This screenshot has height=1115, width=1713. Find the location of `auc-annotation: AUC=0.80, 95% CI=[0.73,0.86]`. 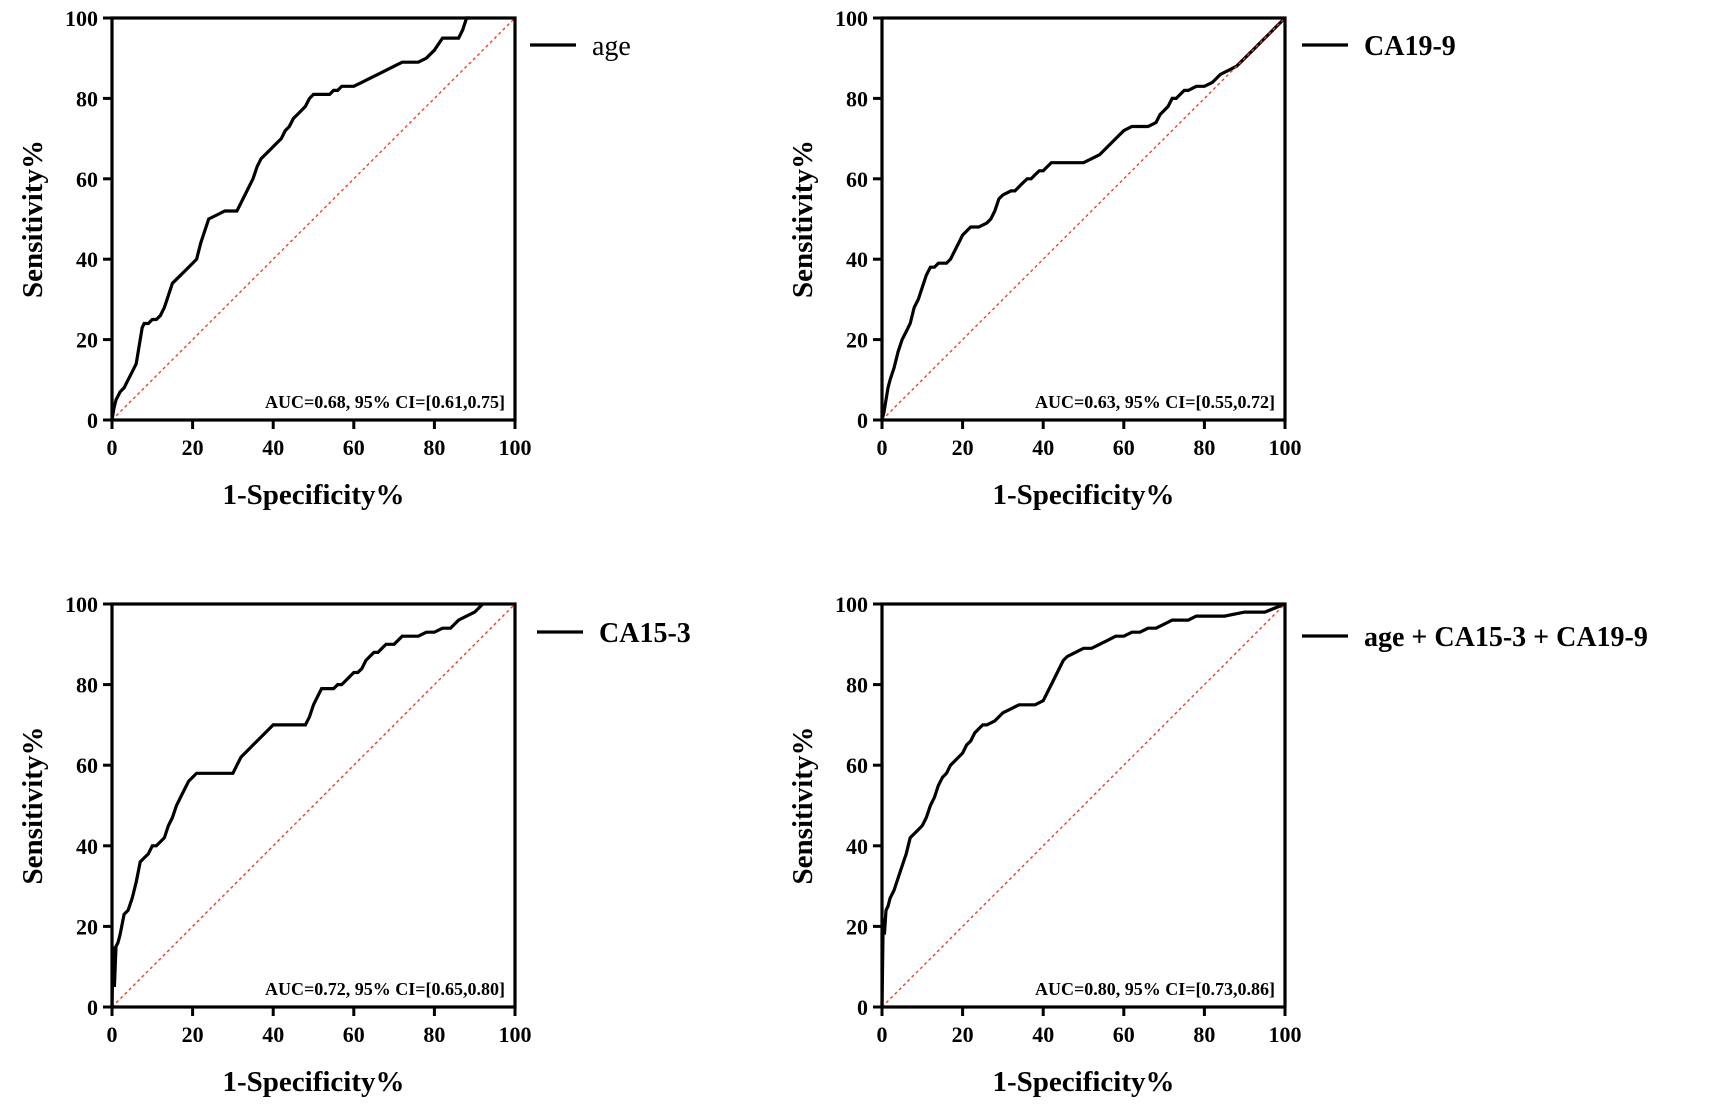

auc-annotation: AUC=0.80, 95% CI=[0.73,0.86] is located at coordinates (1155, 989).